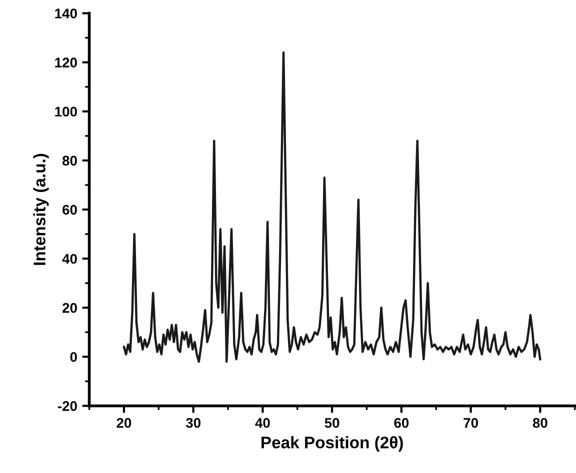 This screenshot has width=576, height=473. What do you see at coordinates (332, 444) in the screenshot?
I see `x-axis-title: Peak Position (2θ)` at bounding box center [332, 444].